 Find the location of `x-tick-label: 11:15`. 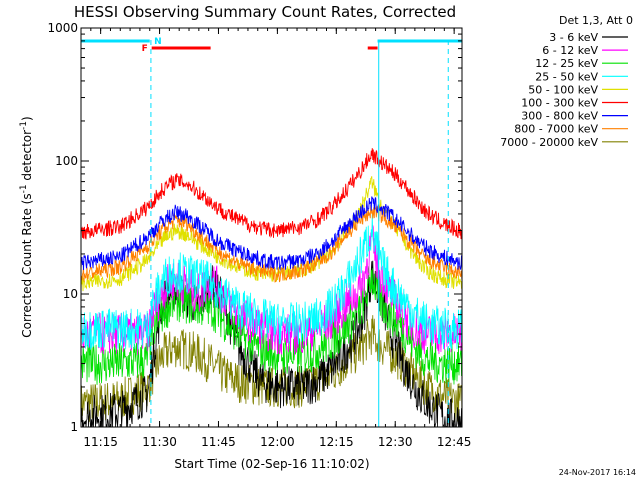

x-tick-label: 11:15 is located at coordinates (100, 442).